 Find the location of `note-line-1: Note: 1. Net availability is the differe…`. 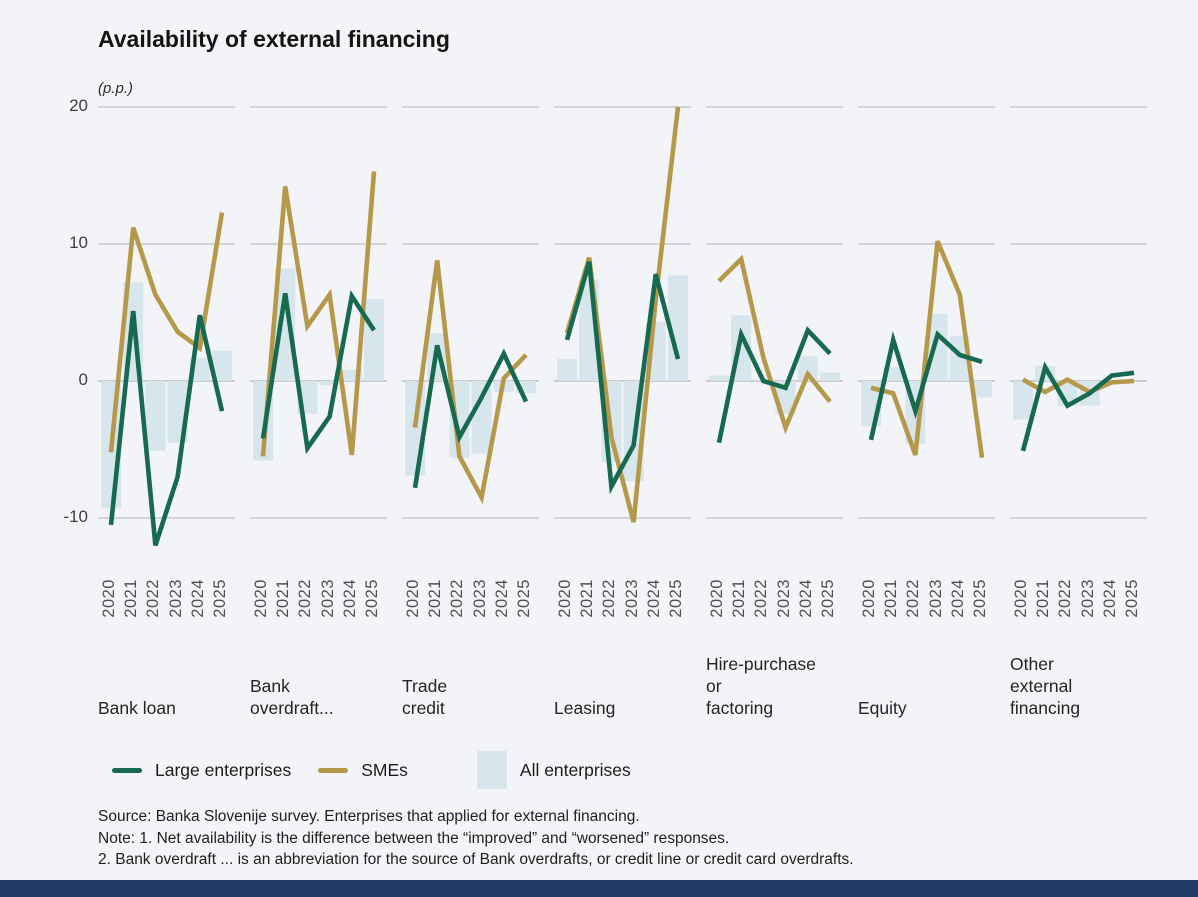

note-line-1: Note: 1. Net availability is the differe… is located at coordinates (414, 838).